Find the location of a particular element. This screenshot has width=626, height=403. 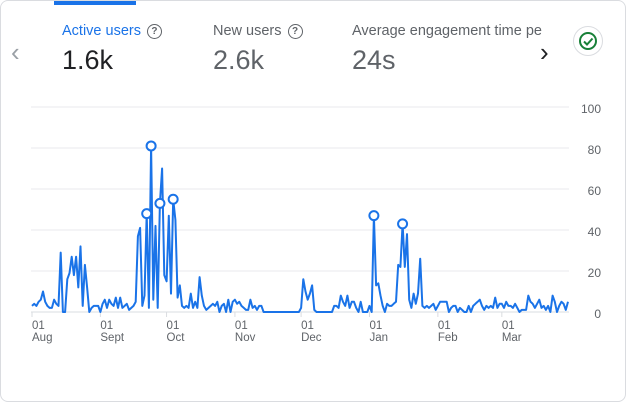

tab-label: New users is located at coordinates (247, 31).